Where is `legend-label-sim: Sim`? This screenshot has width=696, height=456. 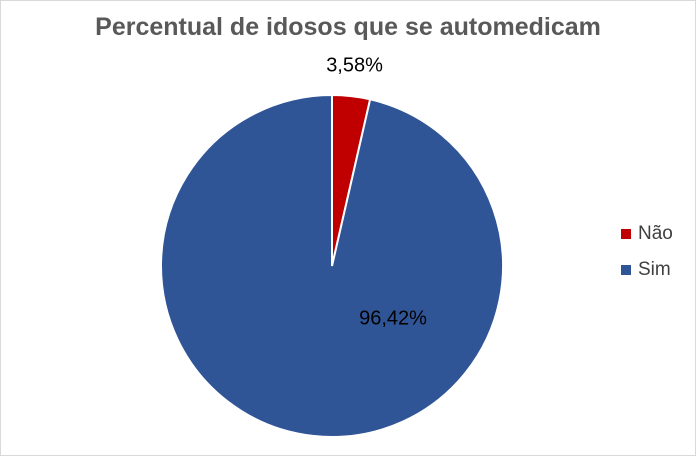
legend-label-sim: Sim is located at coordinates (654, 269).